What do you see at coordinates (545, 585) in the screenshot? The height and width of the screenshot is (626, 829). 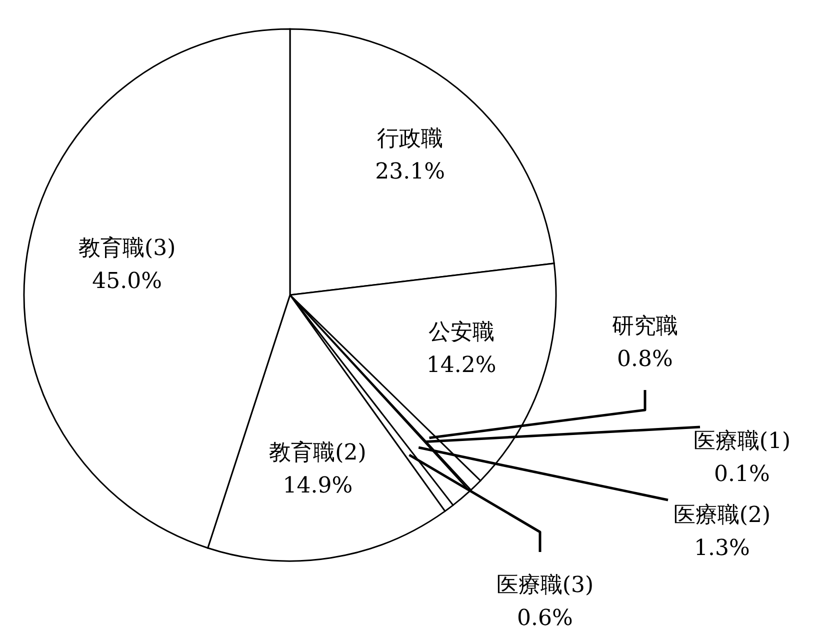 I see `slice-label: 医療職(3)` at bounding box center [545, 585].